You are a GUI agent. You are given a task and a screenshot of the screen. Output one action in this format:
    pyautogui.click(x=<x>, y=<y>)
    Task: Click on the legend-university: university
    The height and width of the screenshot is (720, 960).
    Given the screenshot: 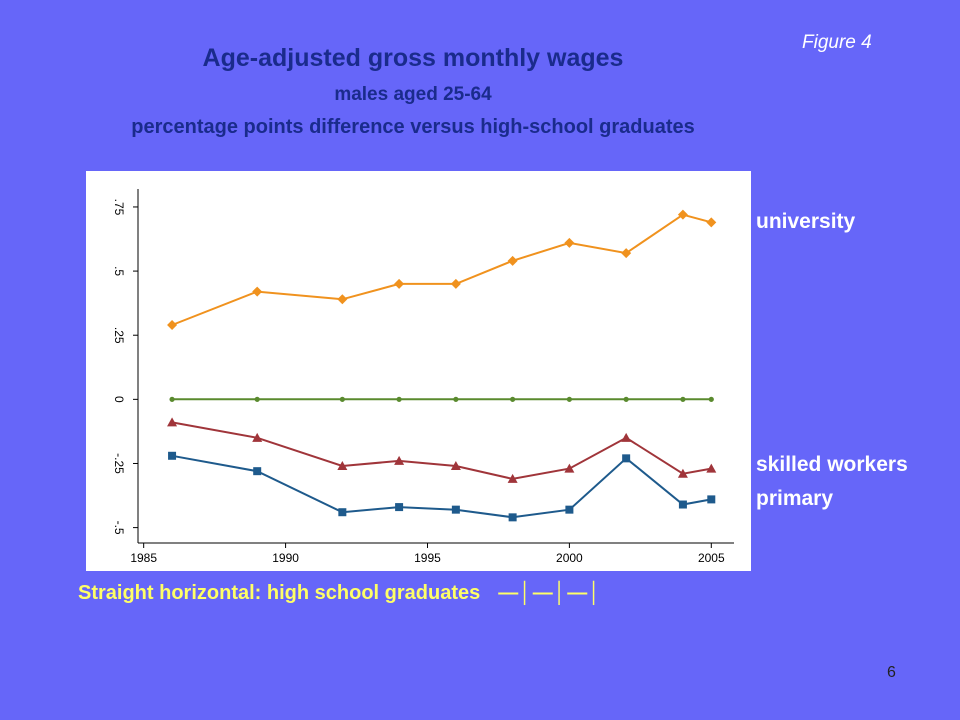 What is the action you would take?
    pyautogui.click(x=806, y=221)
    